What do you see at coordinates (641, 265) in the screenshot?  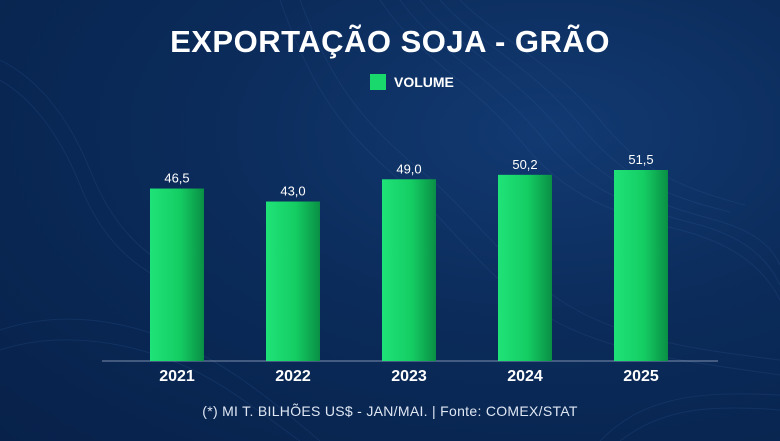 I see `bar-2025` at bounding box center [641, 265].